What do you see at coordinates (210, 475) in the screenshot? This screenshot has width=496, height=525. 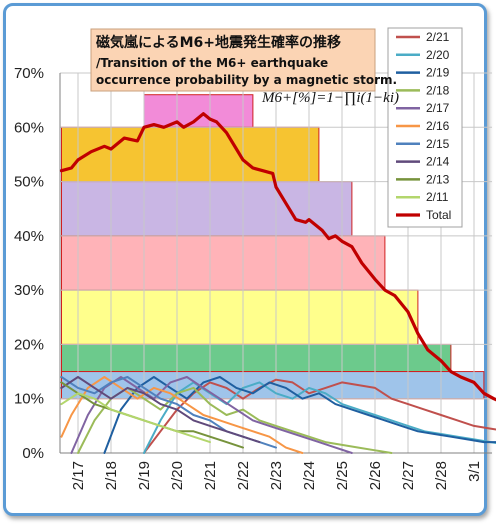 I see `x-tick-label: 2/21` at bounding box center [210, 475].